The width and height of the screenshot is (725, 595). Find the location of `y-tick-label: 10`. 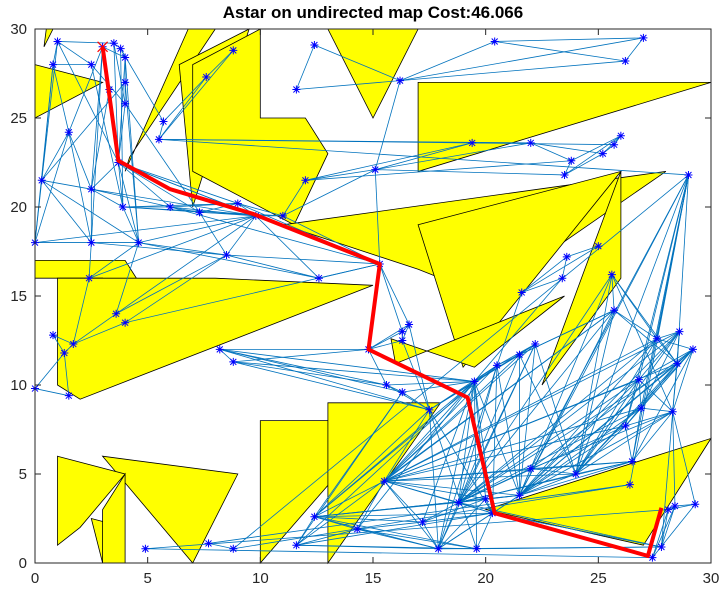

y-tick-label: 10 is located at coordinates (18, 385).